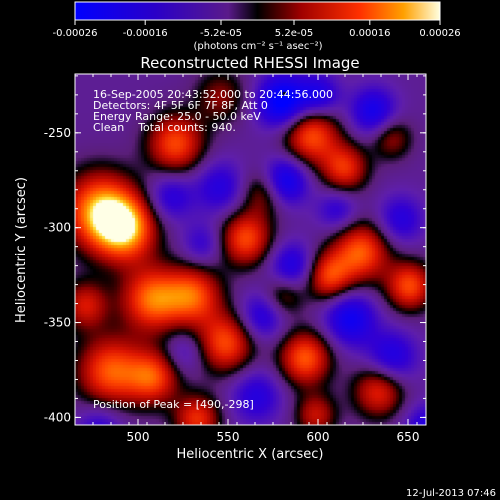  Describe the element at coordinates (213, 94) in the screenshot. I see `annotation-time: 16-Sep-2005 20:43:52.000 to 20:44:56.000` at that location.